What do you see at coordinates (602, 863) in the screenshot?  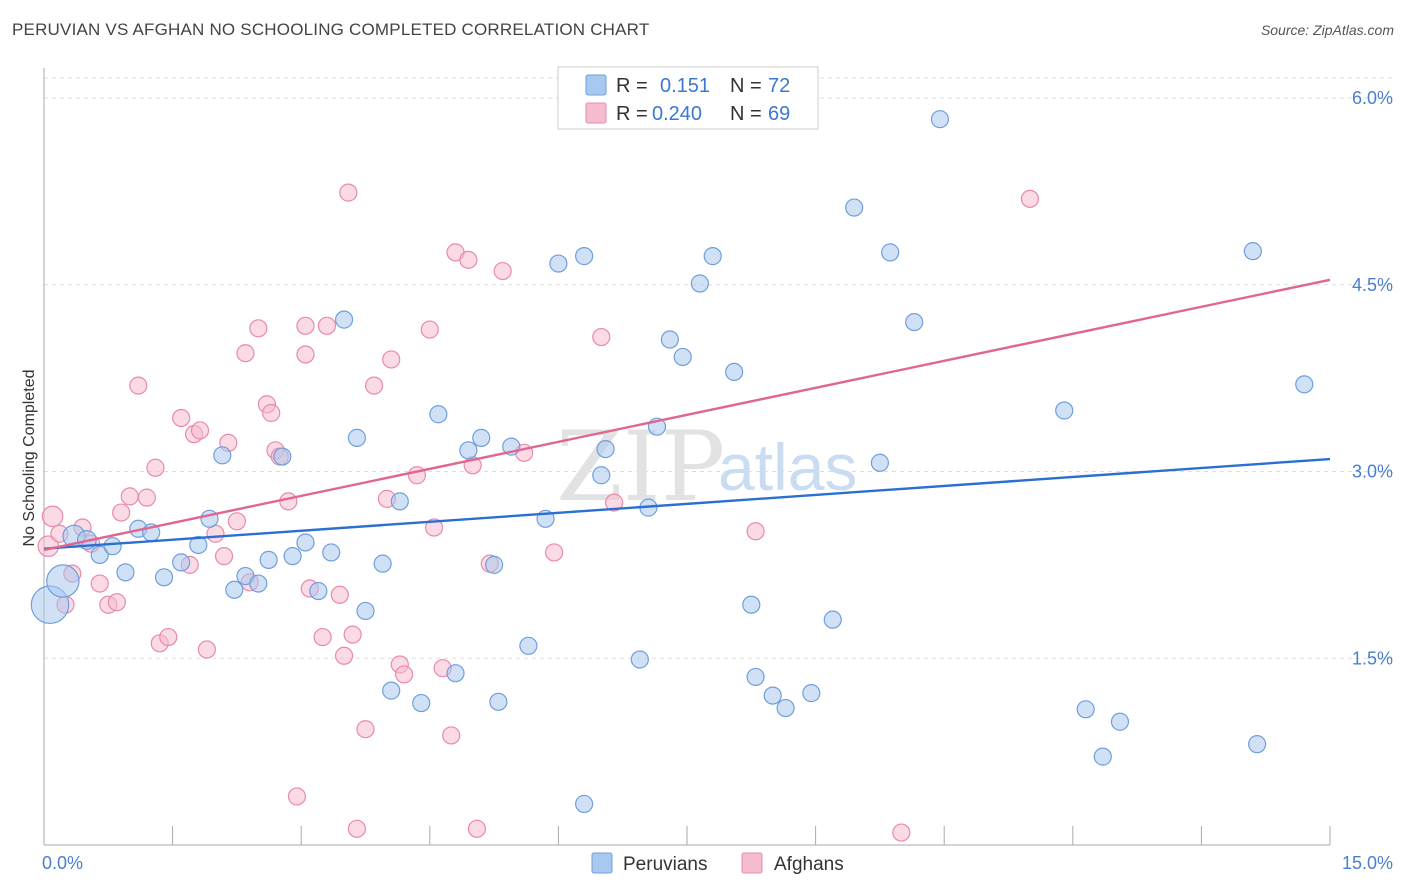 I see `bottom-legend-swatch-peruvians` at bounding box center [602, 863].